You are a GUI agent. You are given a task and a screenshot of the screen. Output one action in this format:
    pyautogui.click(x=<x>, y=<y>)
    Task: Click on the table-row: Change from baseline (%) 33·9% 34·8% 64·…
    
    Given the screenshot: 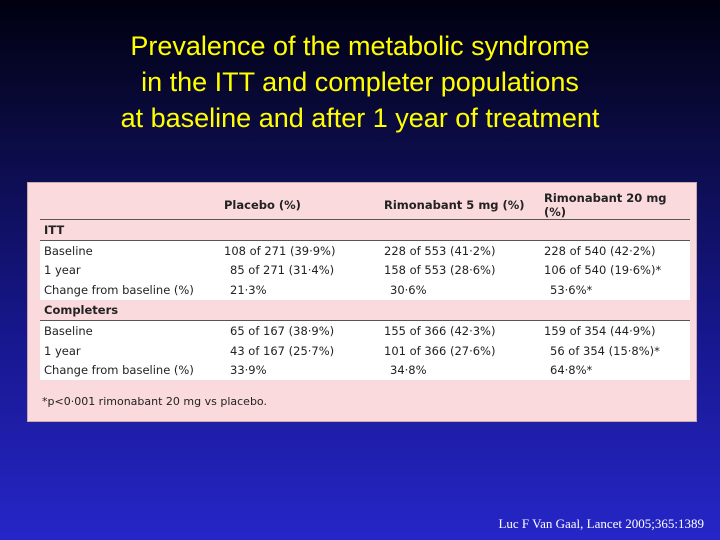 What is the action you would take?
    pyautogui.click(x=365, y=370)
    